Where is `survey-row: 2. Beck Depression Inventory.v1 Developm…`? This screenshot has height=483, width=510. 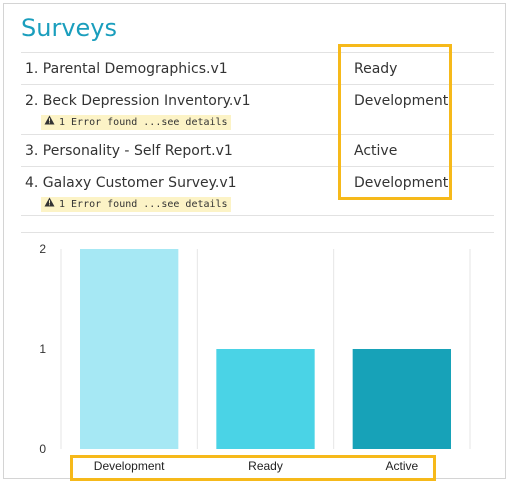 survey-row: 2. Beck Depression Inventory.v1 Developm… is located at coordinates (257, 109).